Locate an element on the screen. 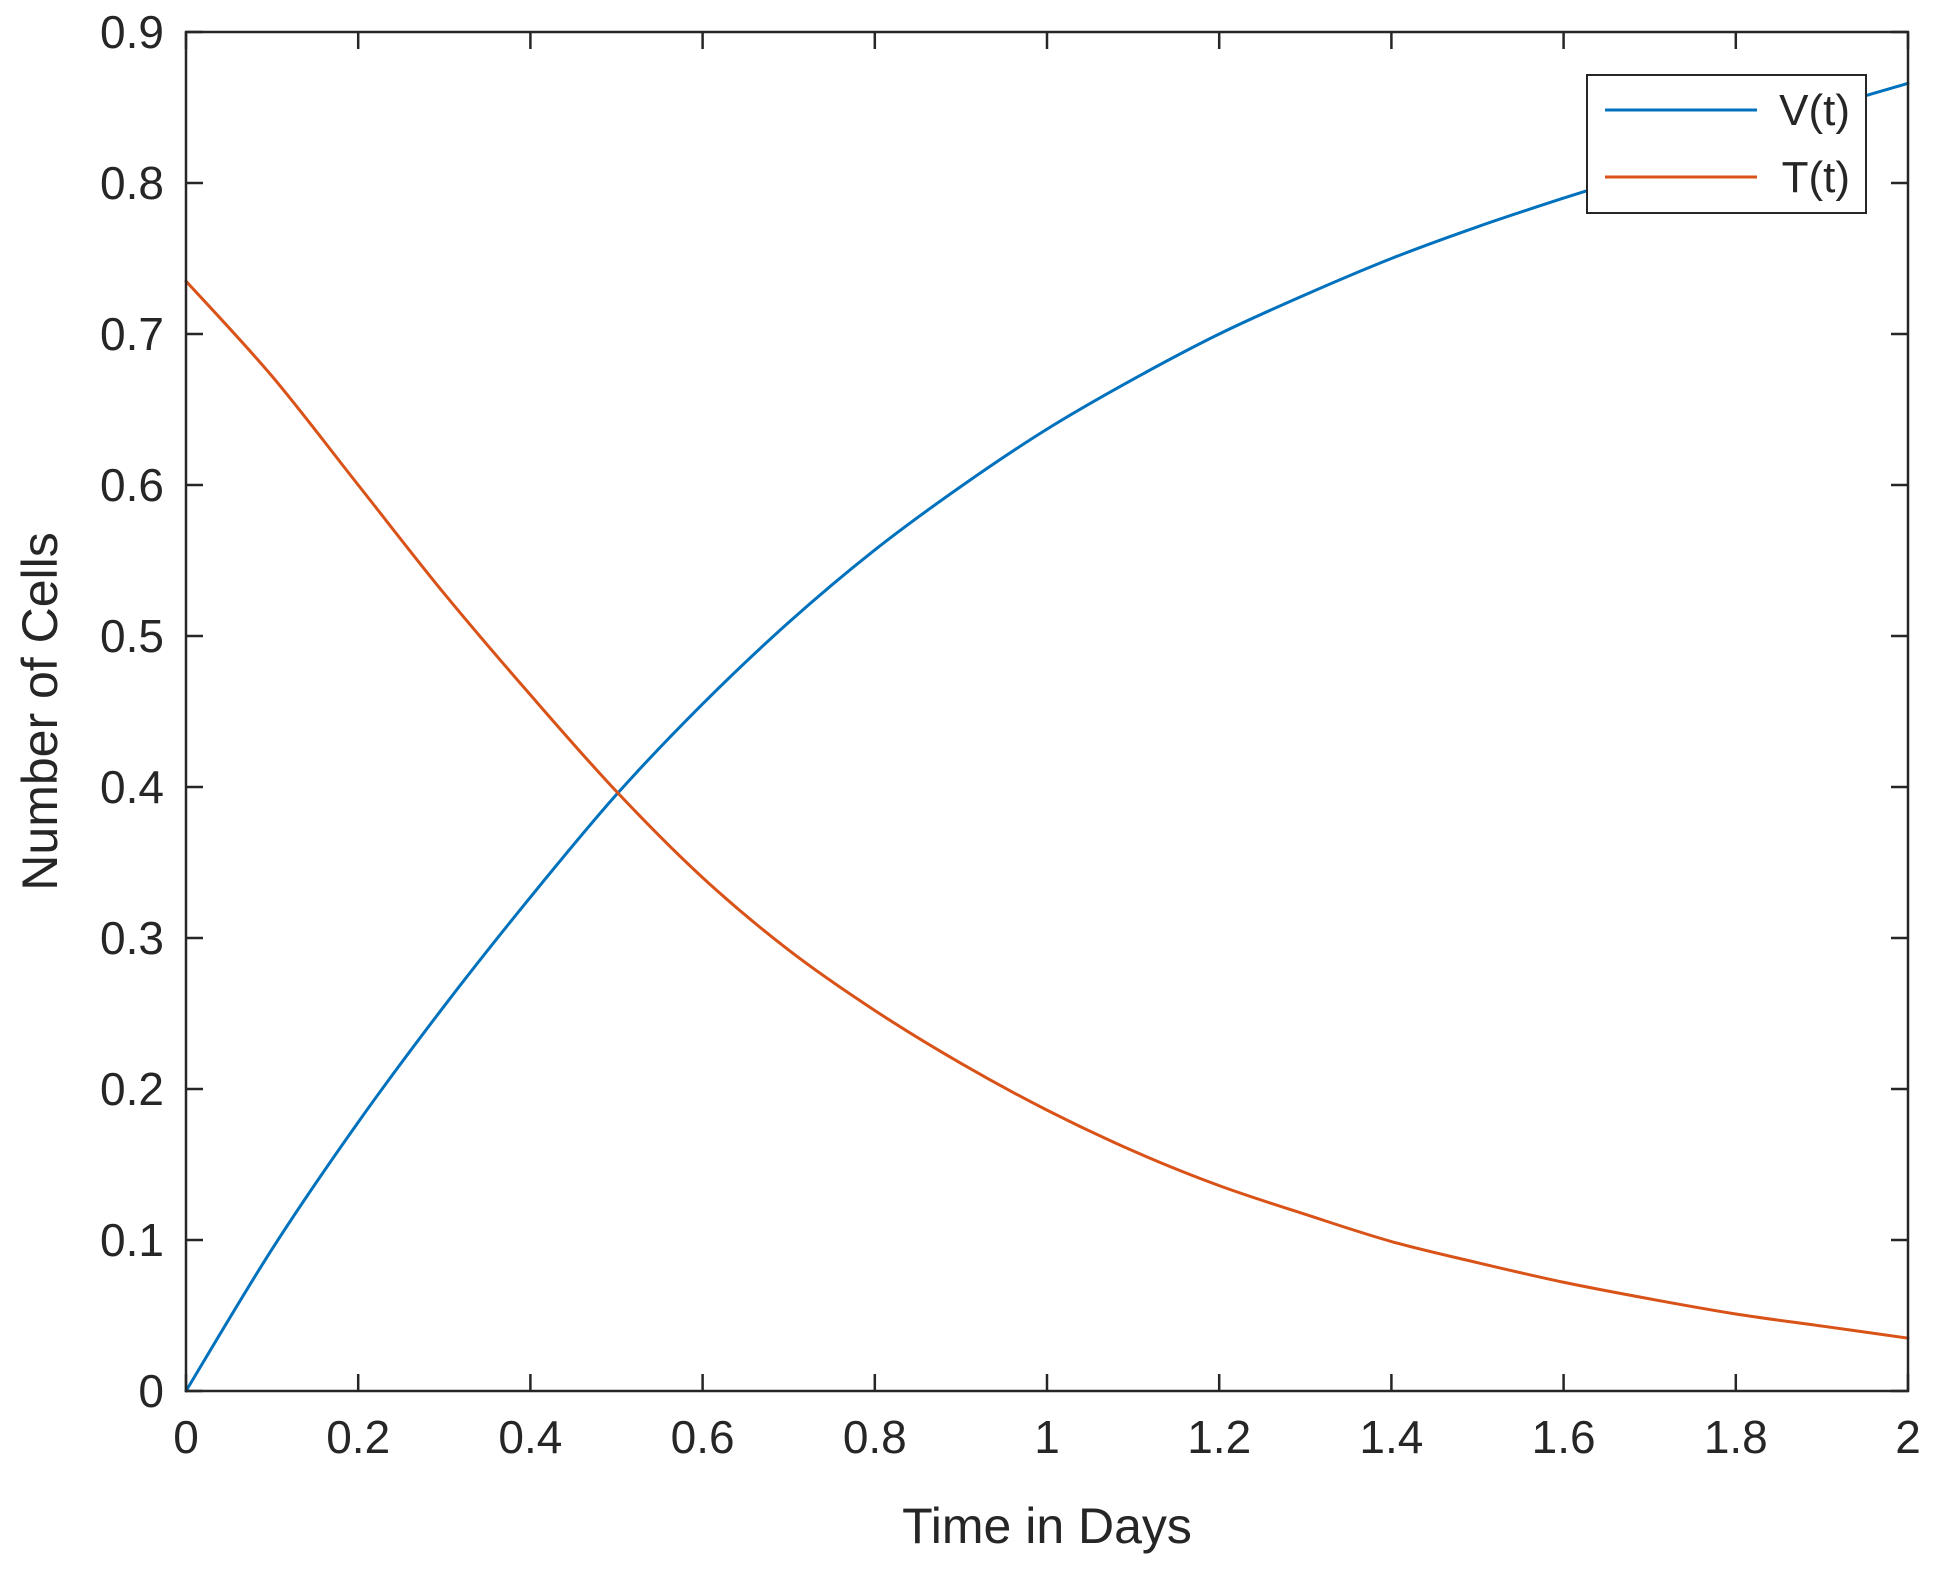 Image resolution: width=1936 pixels, height=1571 pixels. x-axis-title: Time in Days is located at coordinates (1047, 1526).